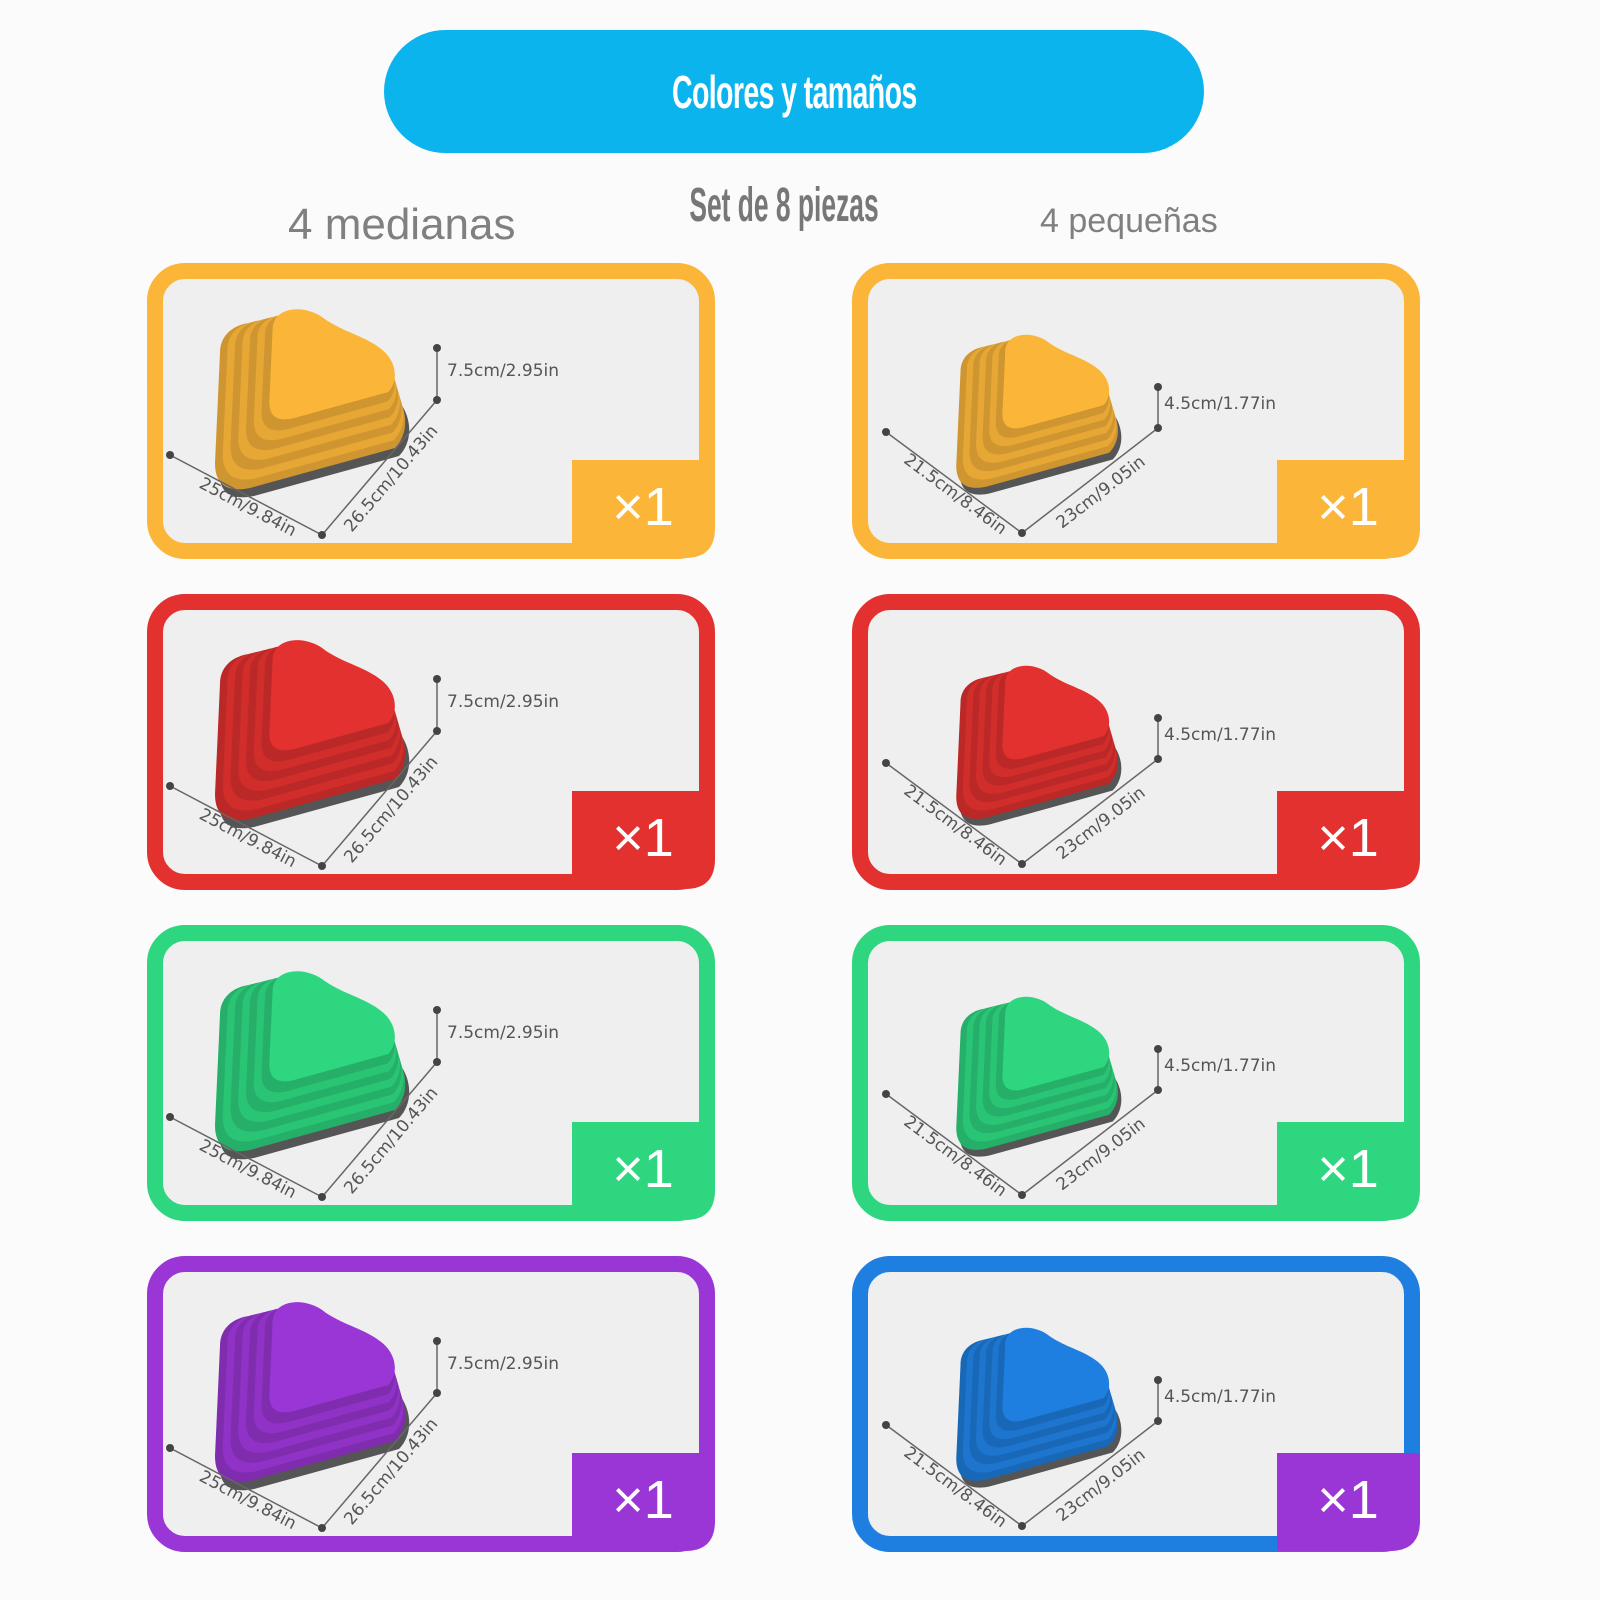 The image size is (1600, 1600). What do you see at coordinates (794, 91) in the screenshot?
I see `title: Colores y tamaños` at bounding box center [794, 91].